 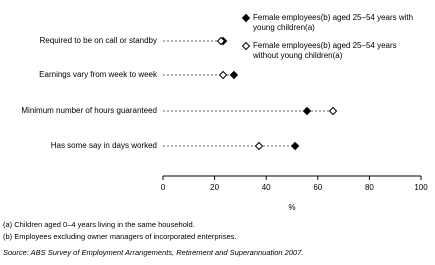 I want to click on x-tick-label: 60, so click(x=317, y=187).